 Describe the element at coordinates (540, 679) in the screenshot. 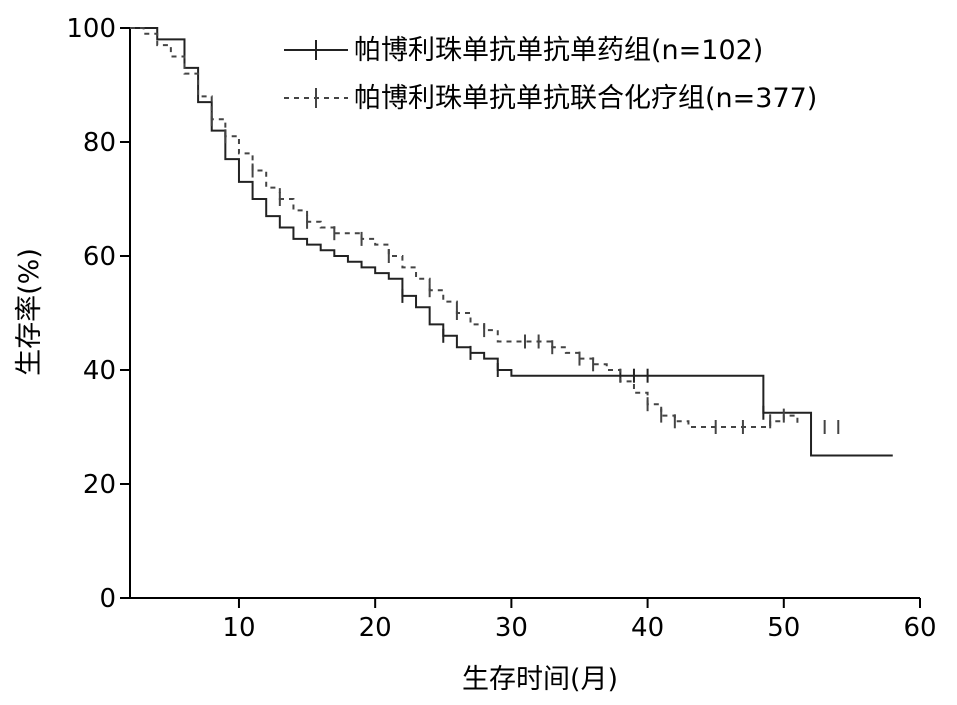

I see `x-axis-title: 生存时间(月)` at that location.